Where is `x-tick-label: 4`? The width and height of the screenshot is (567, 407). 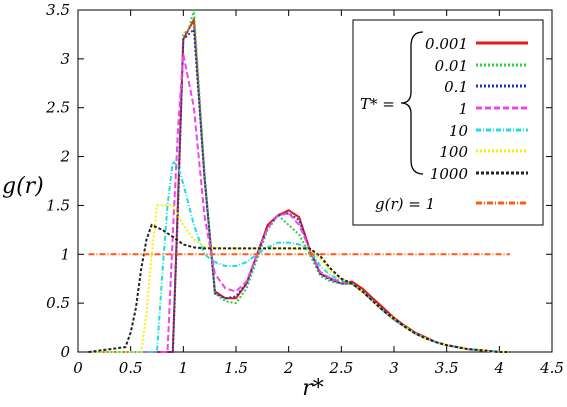
x-tick-label: 4 is located at coordinates (499, 368).